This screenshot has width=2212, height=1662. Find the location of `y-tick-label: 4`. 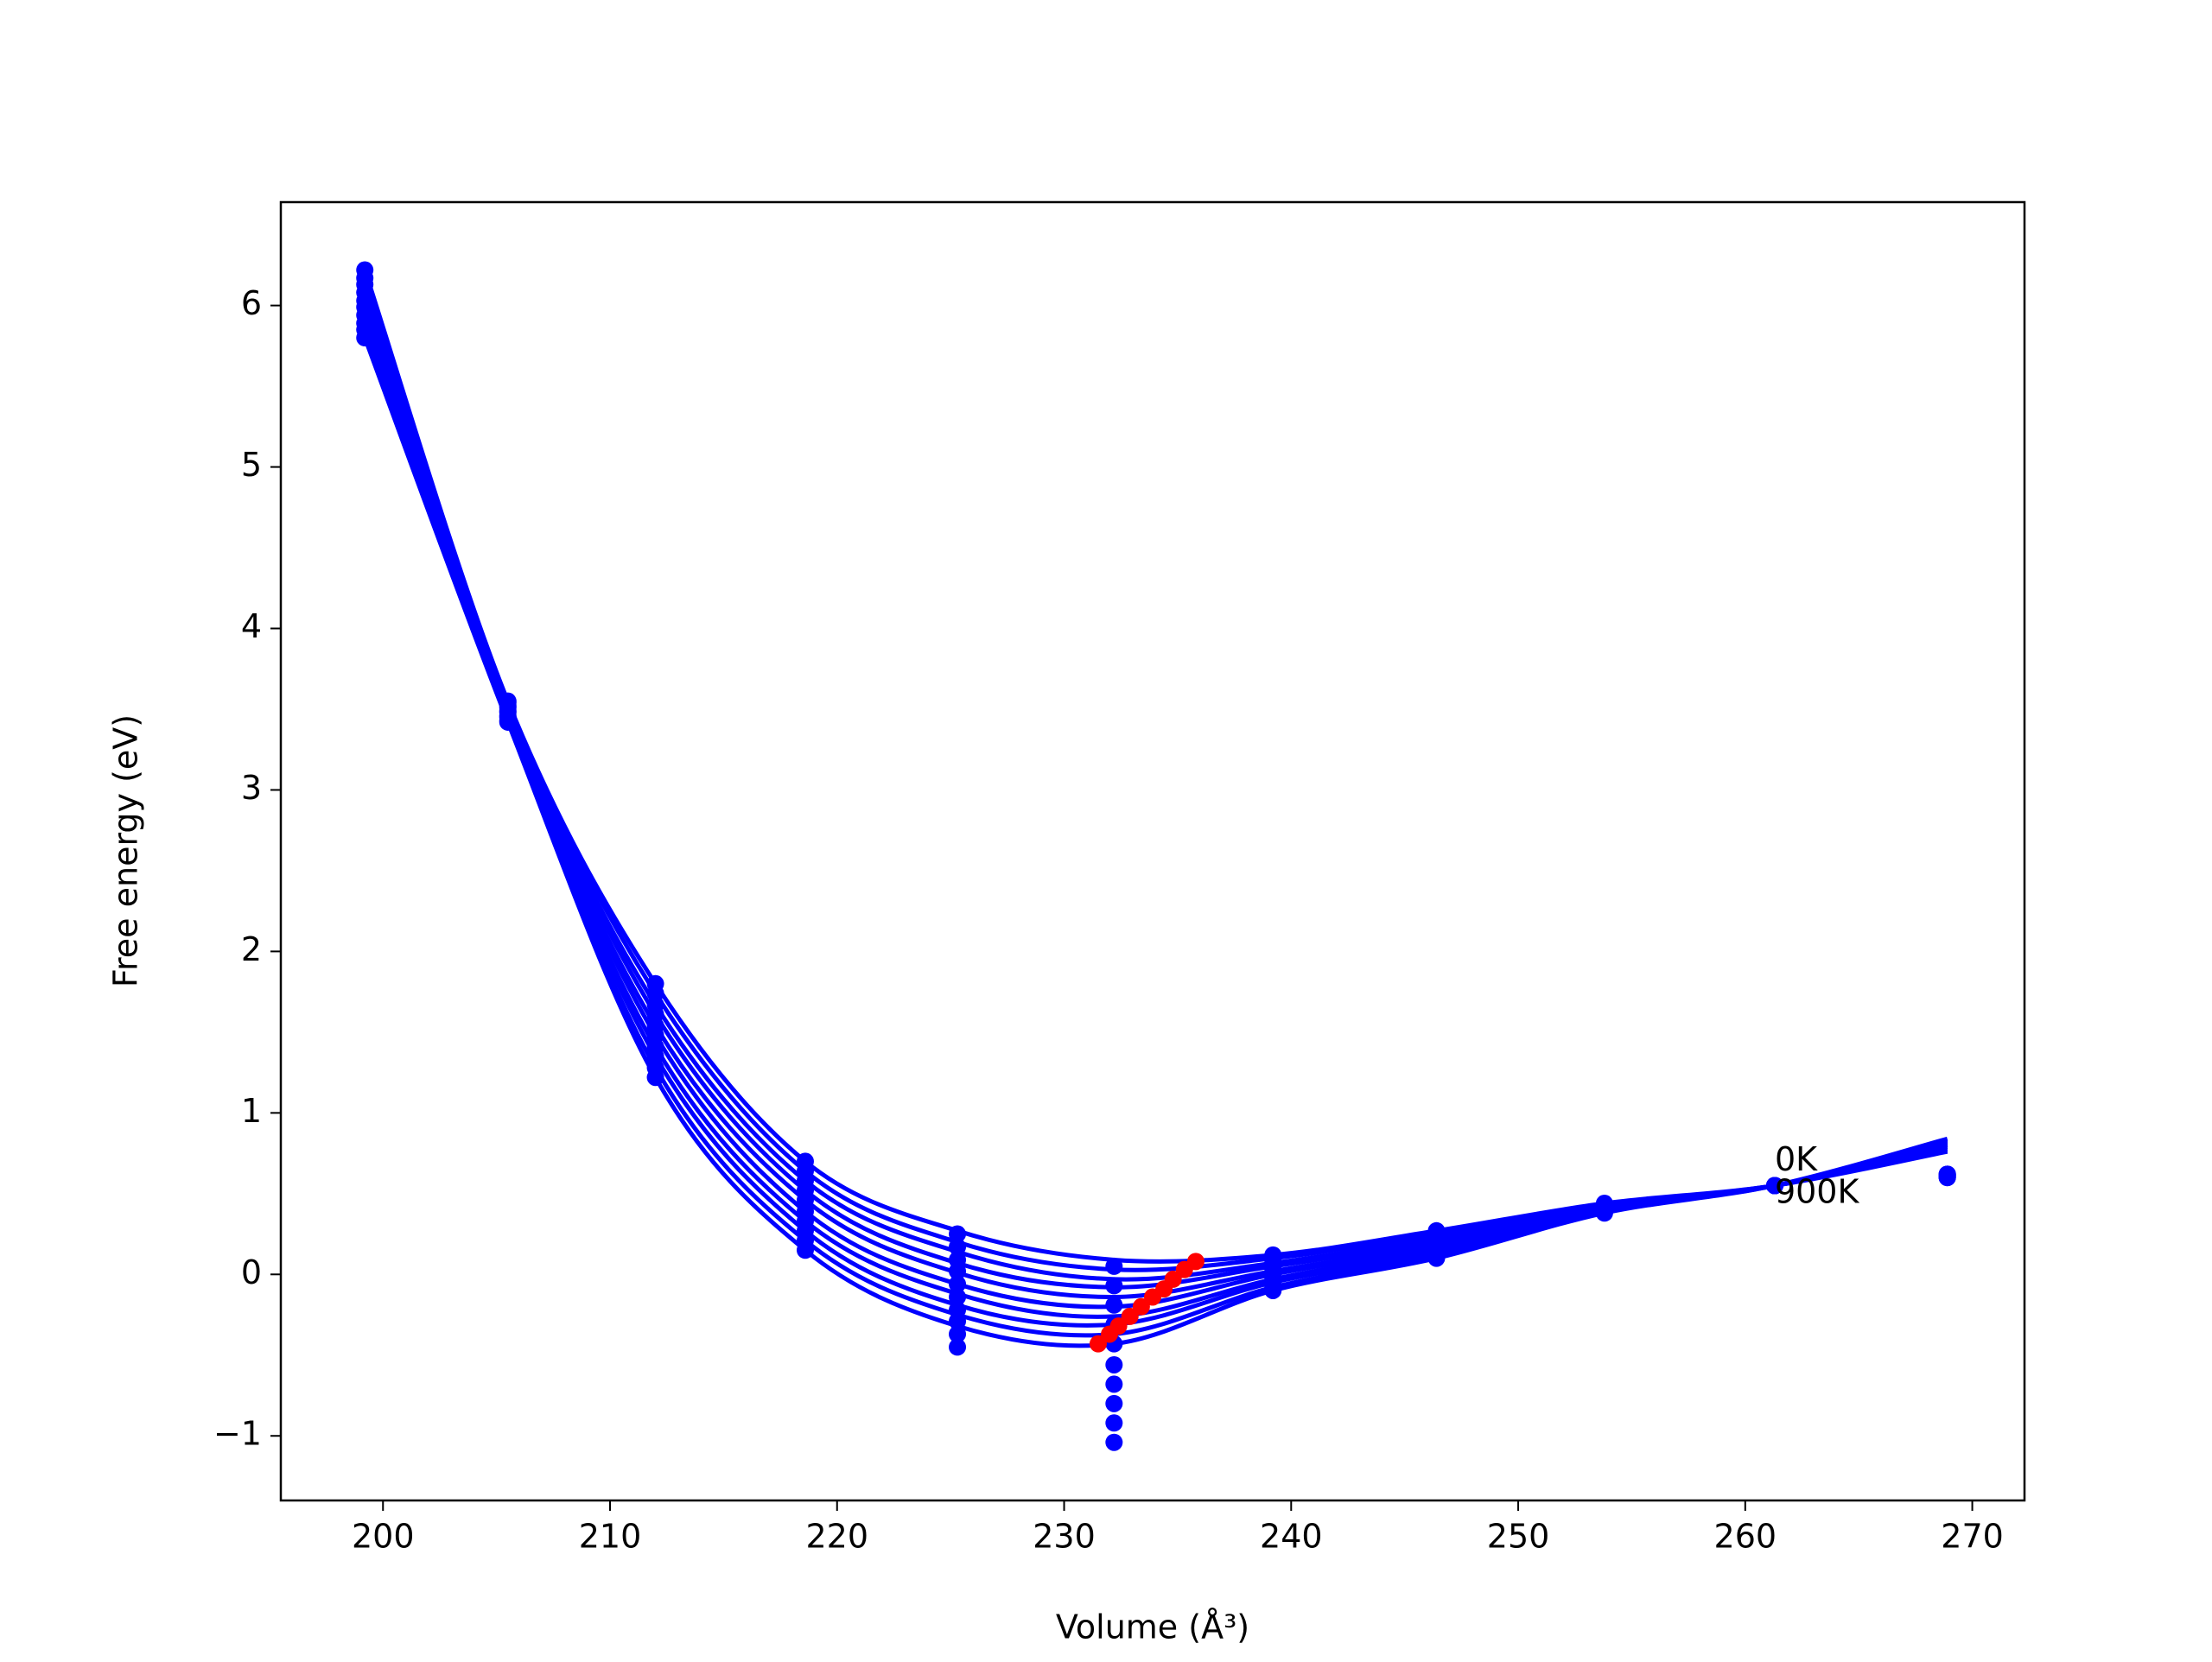

y-tick-label: 4 is located at coordinates (251, 626).